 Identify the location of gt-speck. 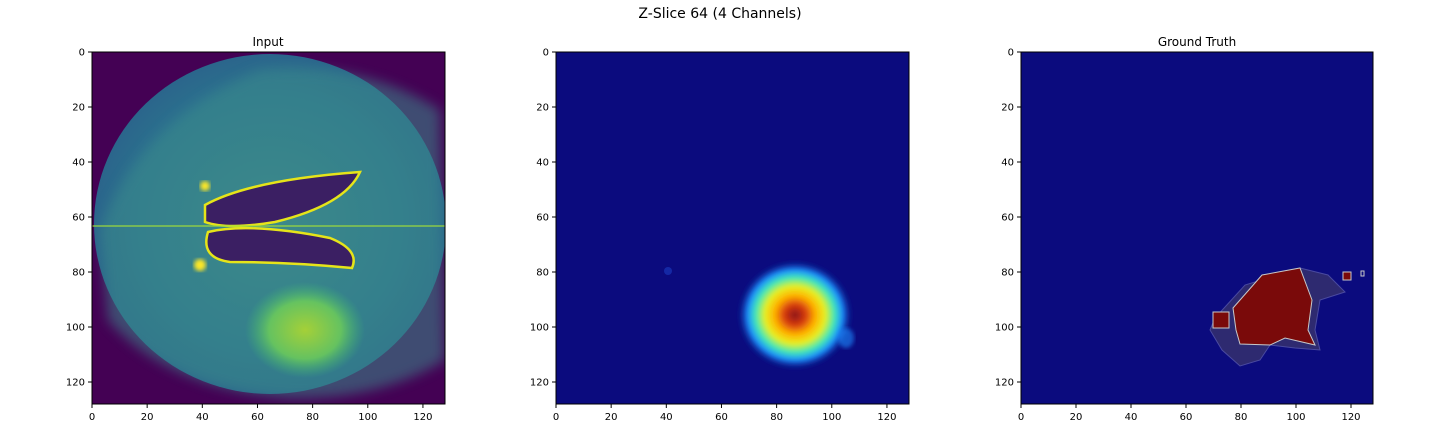
(1362, 273).